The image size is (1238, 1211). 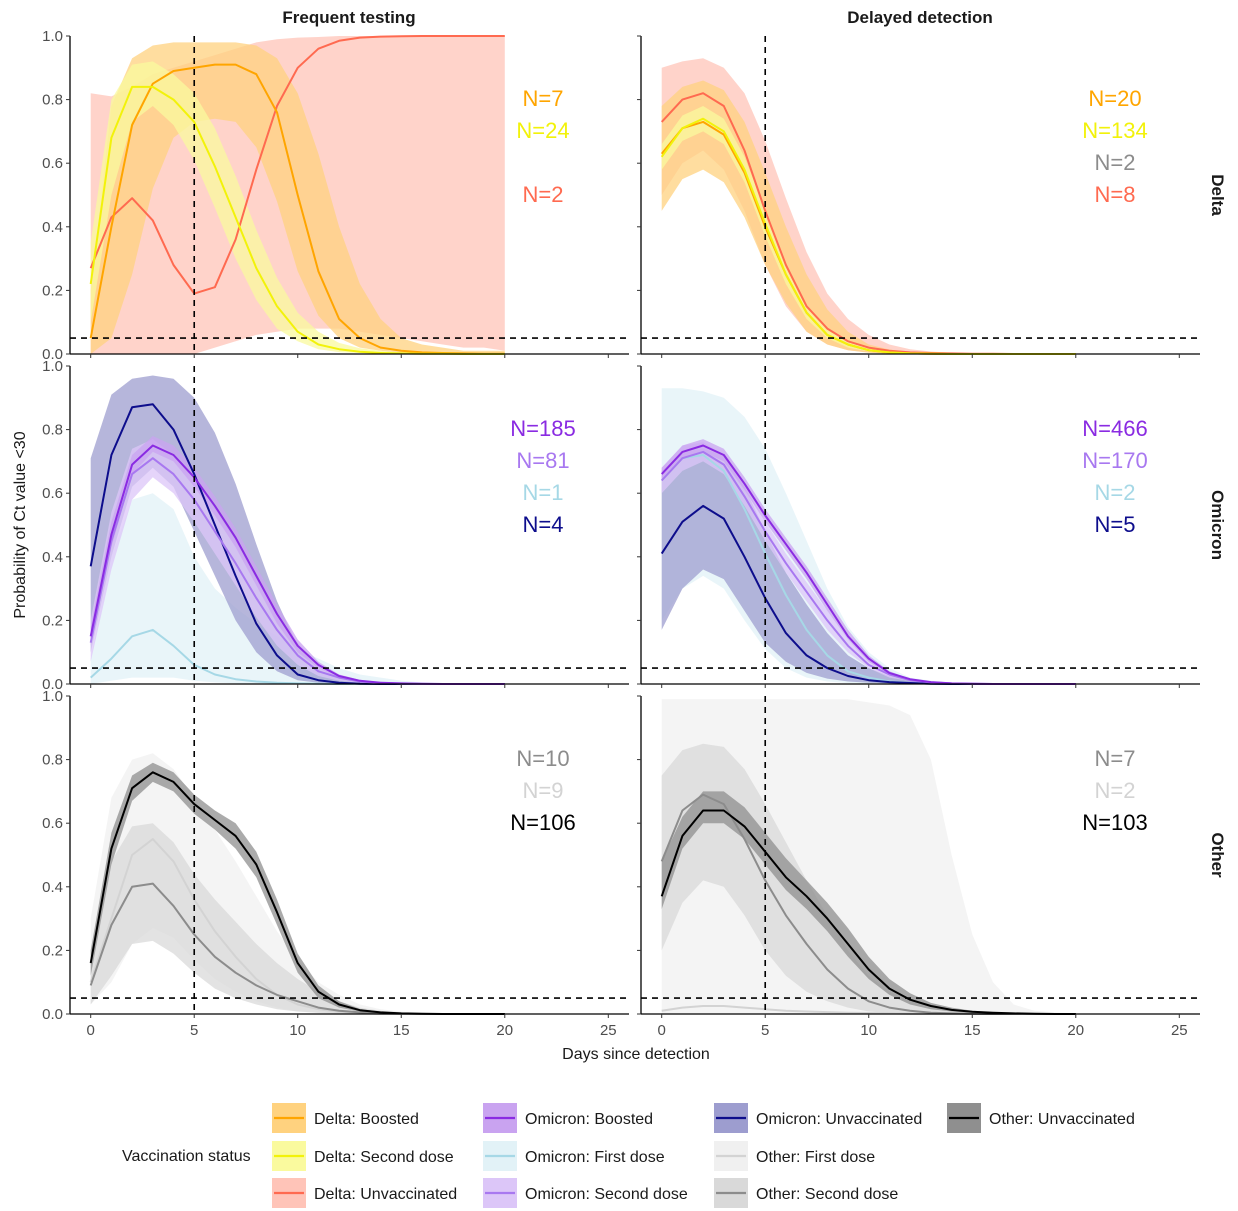 What do you see at coordinates (589, 1119) in the screenshot?
I see `legend-label: Omicron: Boosted` at bounding box center [589, 1119].